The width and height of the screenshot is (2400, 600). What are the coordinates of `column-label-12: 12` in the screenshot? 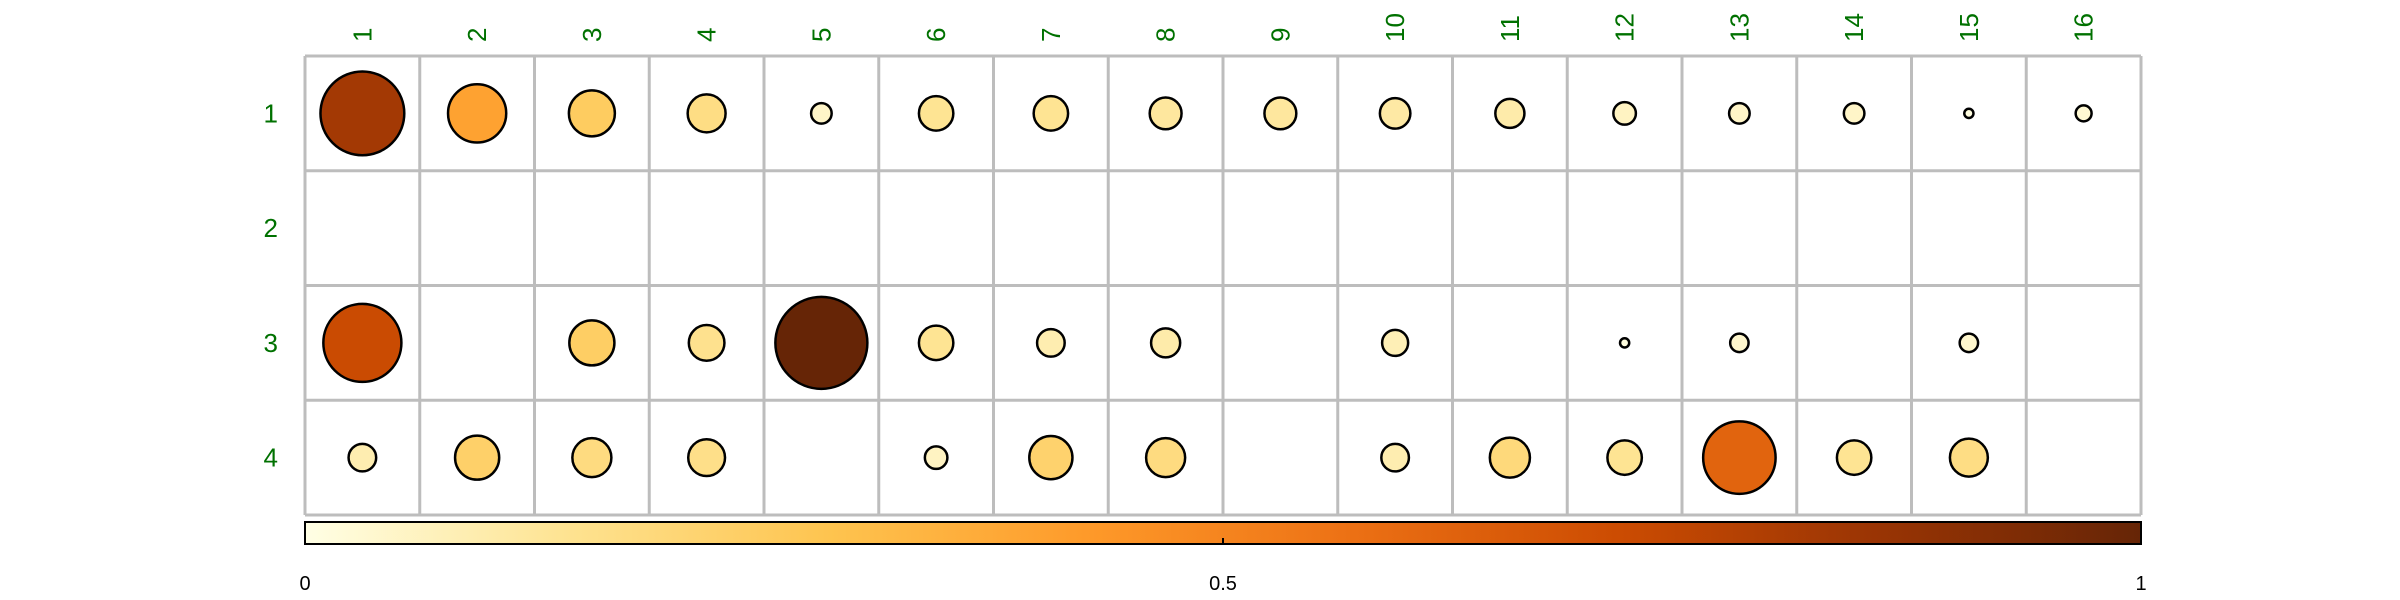 It's located at (1625, 27).